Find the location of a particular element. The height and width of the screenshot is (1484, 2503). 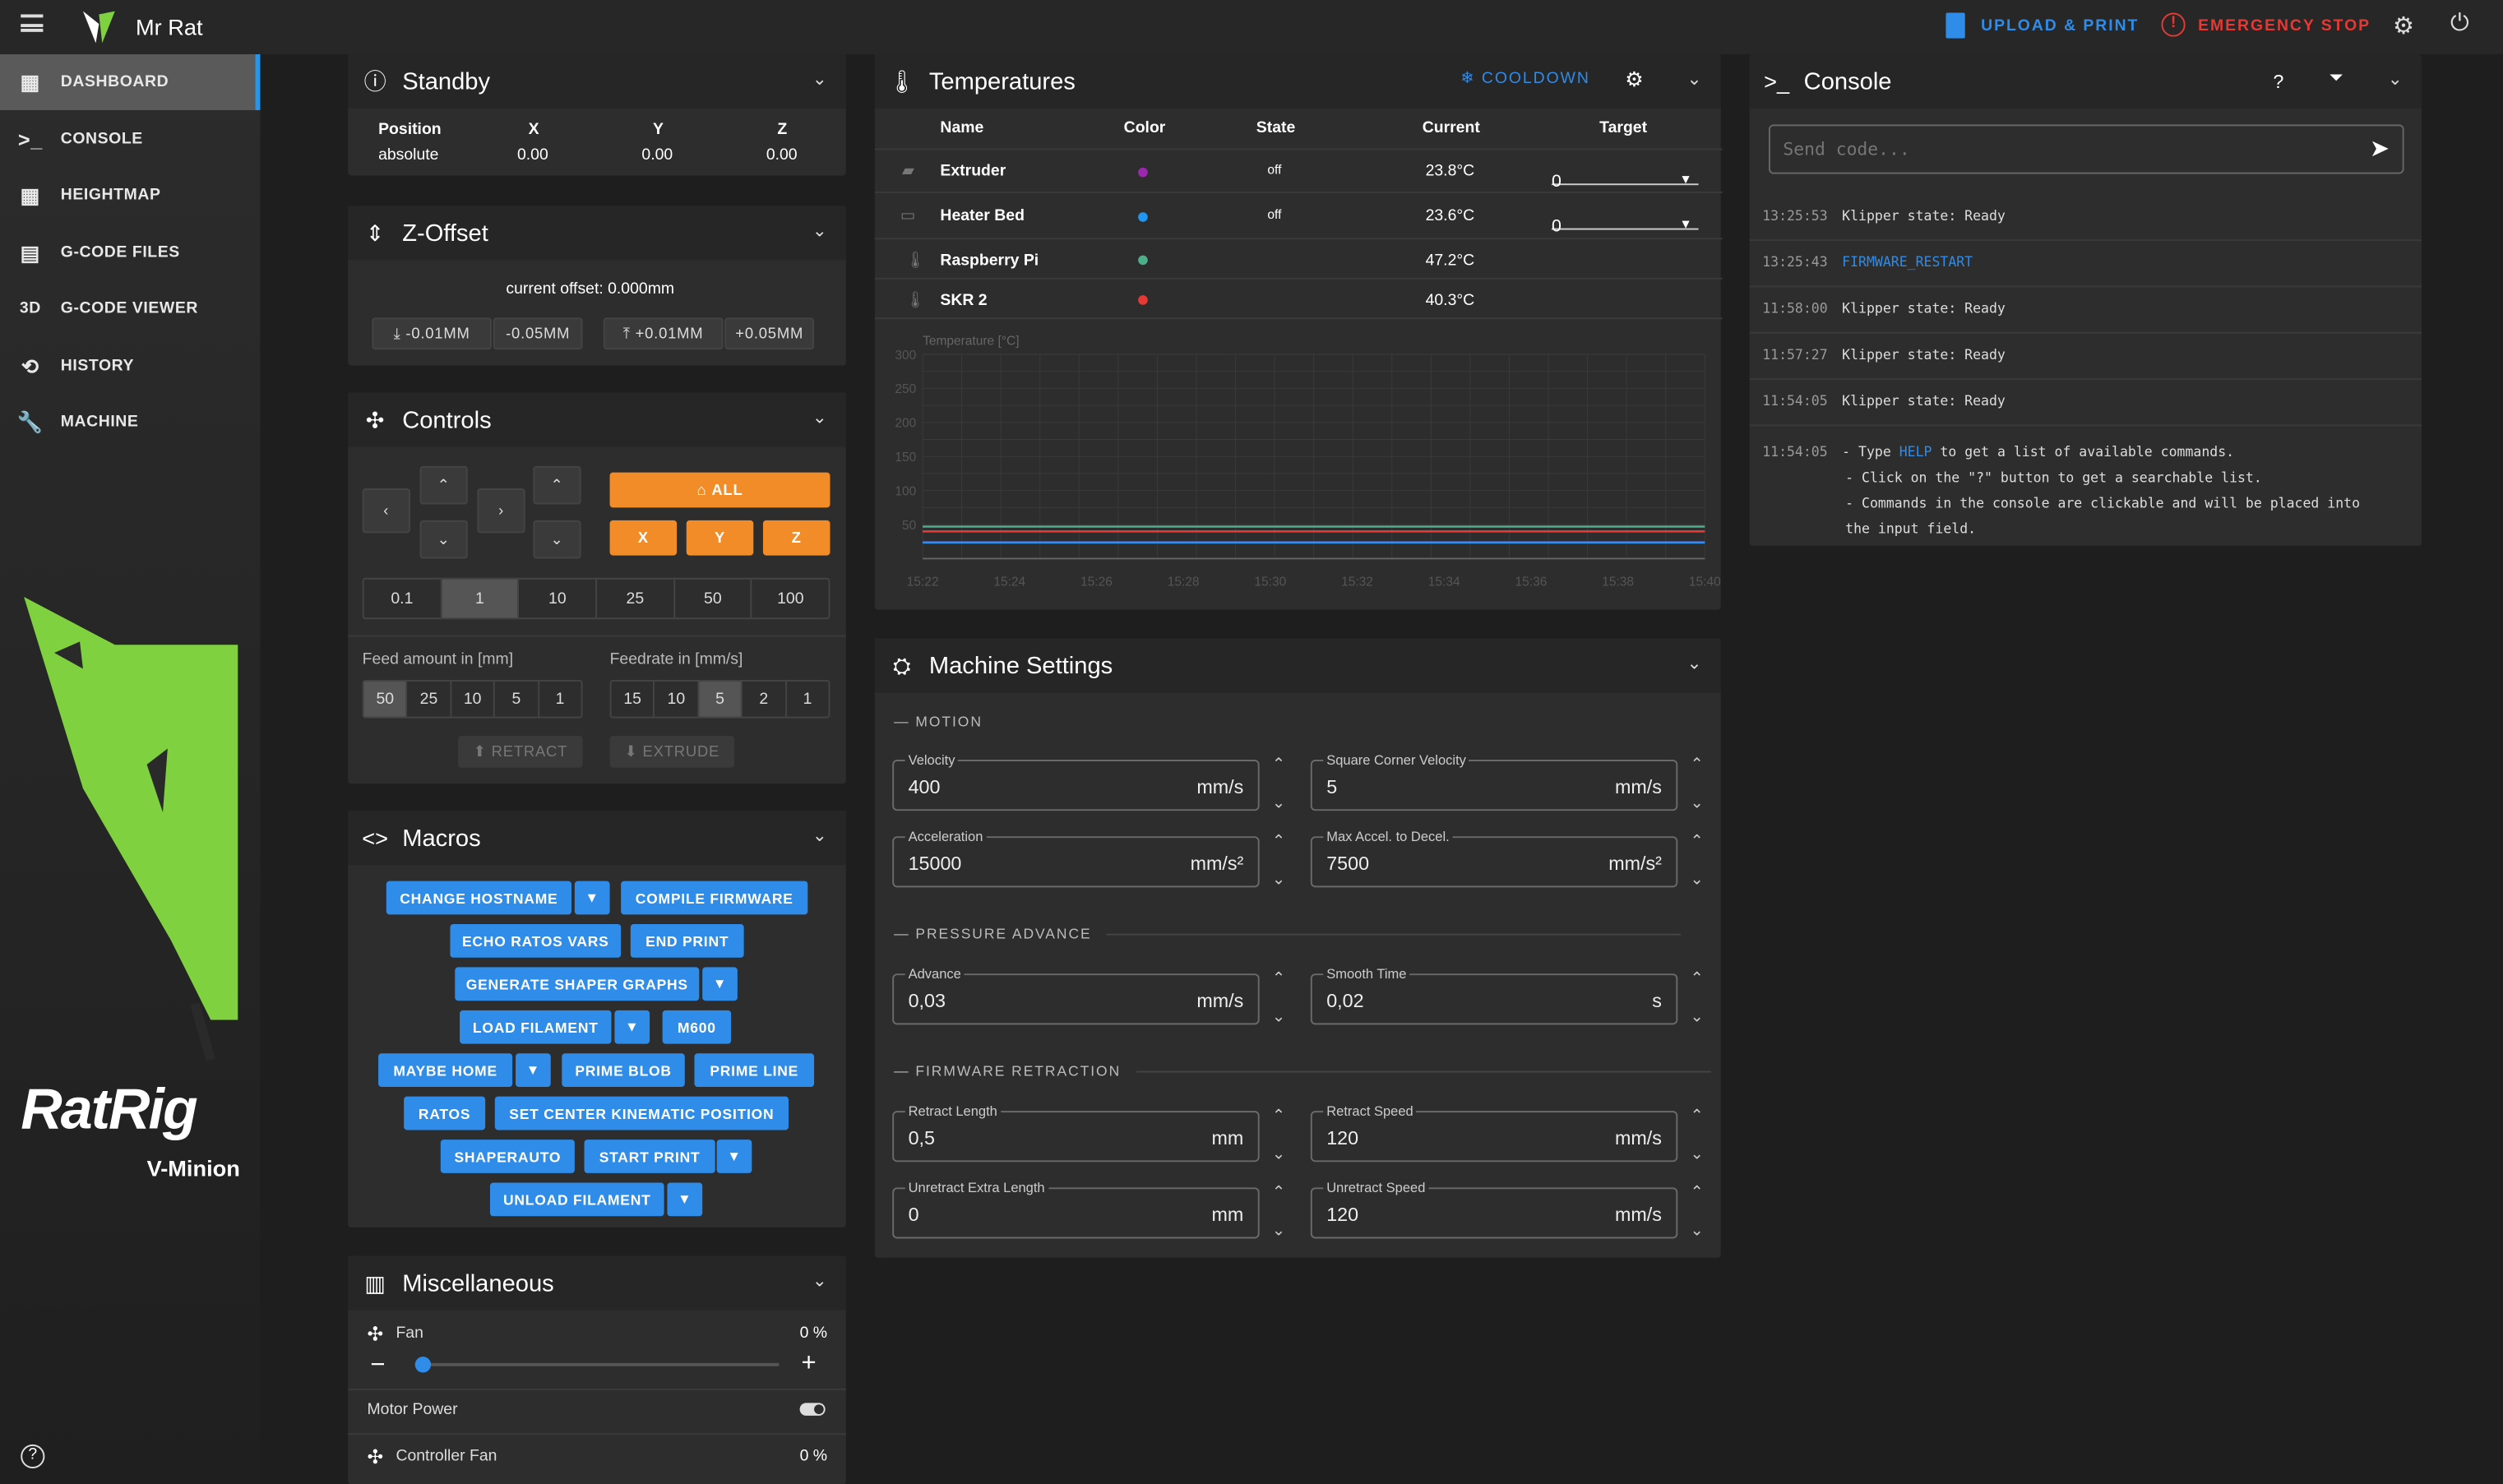

nav-history: ⟲ HISTORY is located at coordinates (130, 367).